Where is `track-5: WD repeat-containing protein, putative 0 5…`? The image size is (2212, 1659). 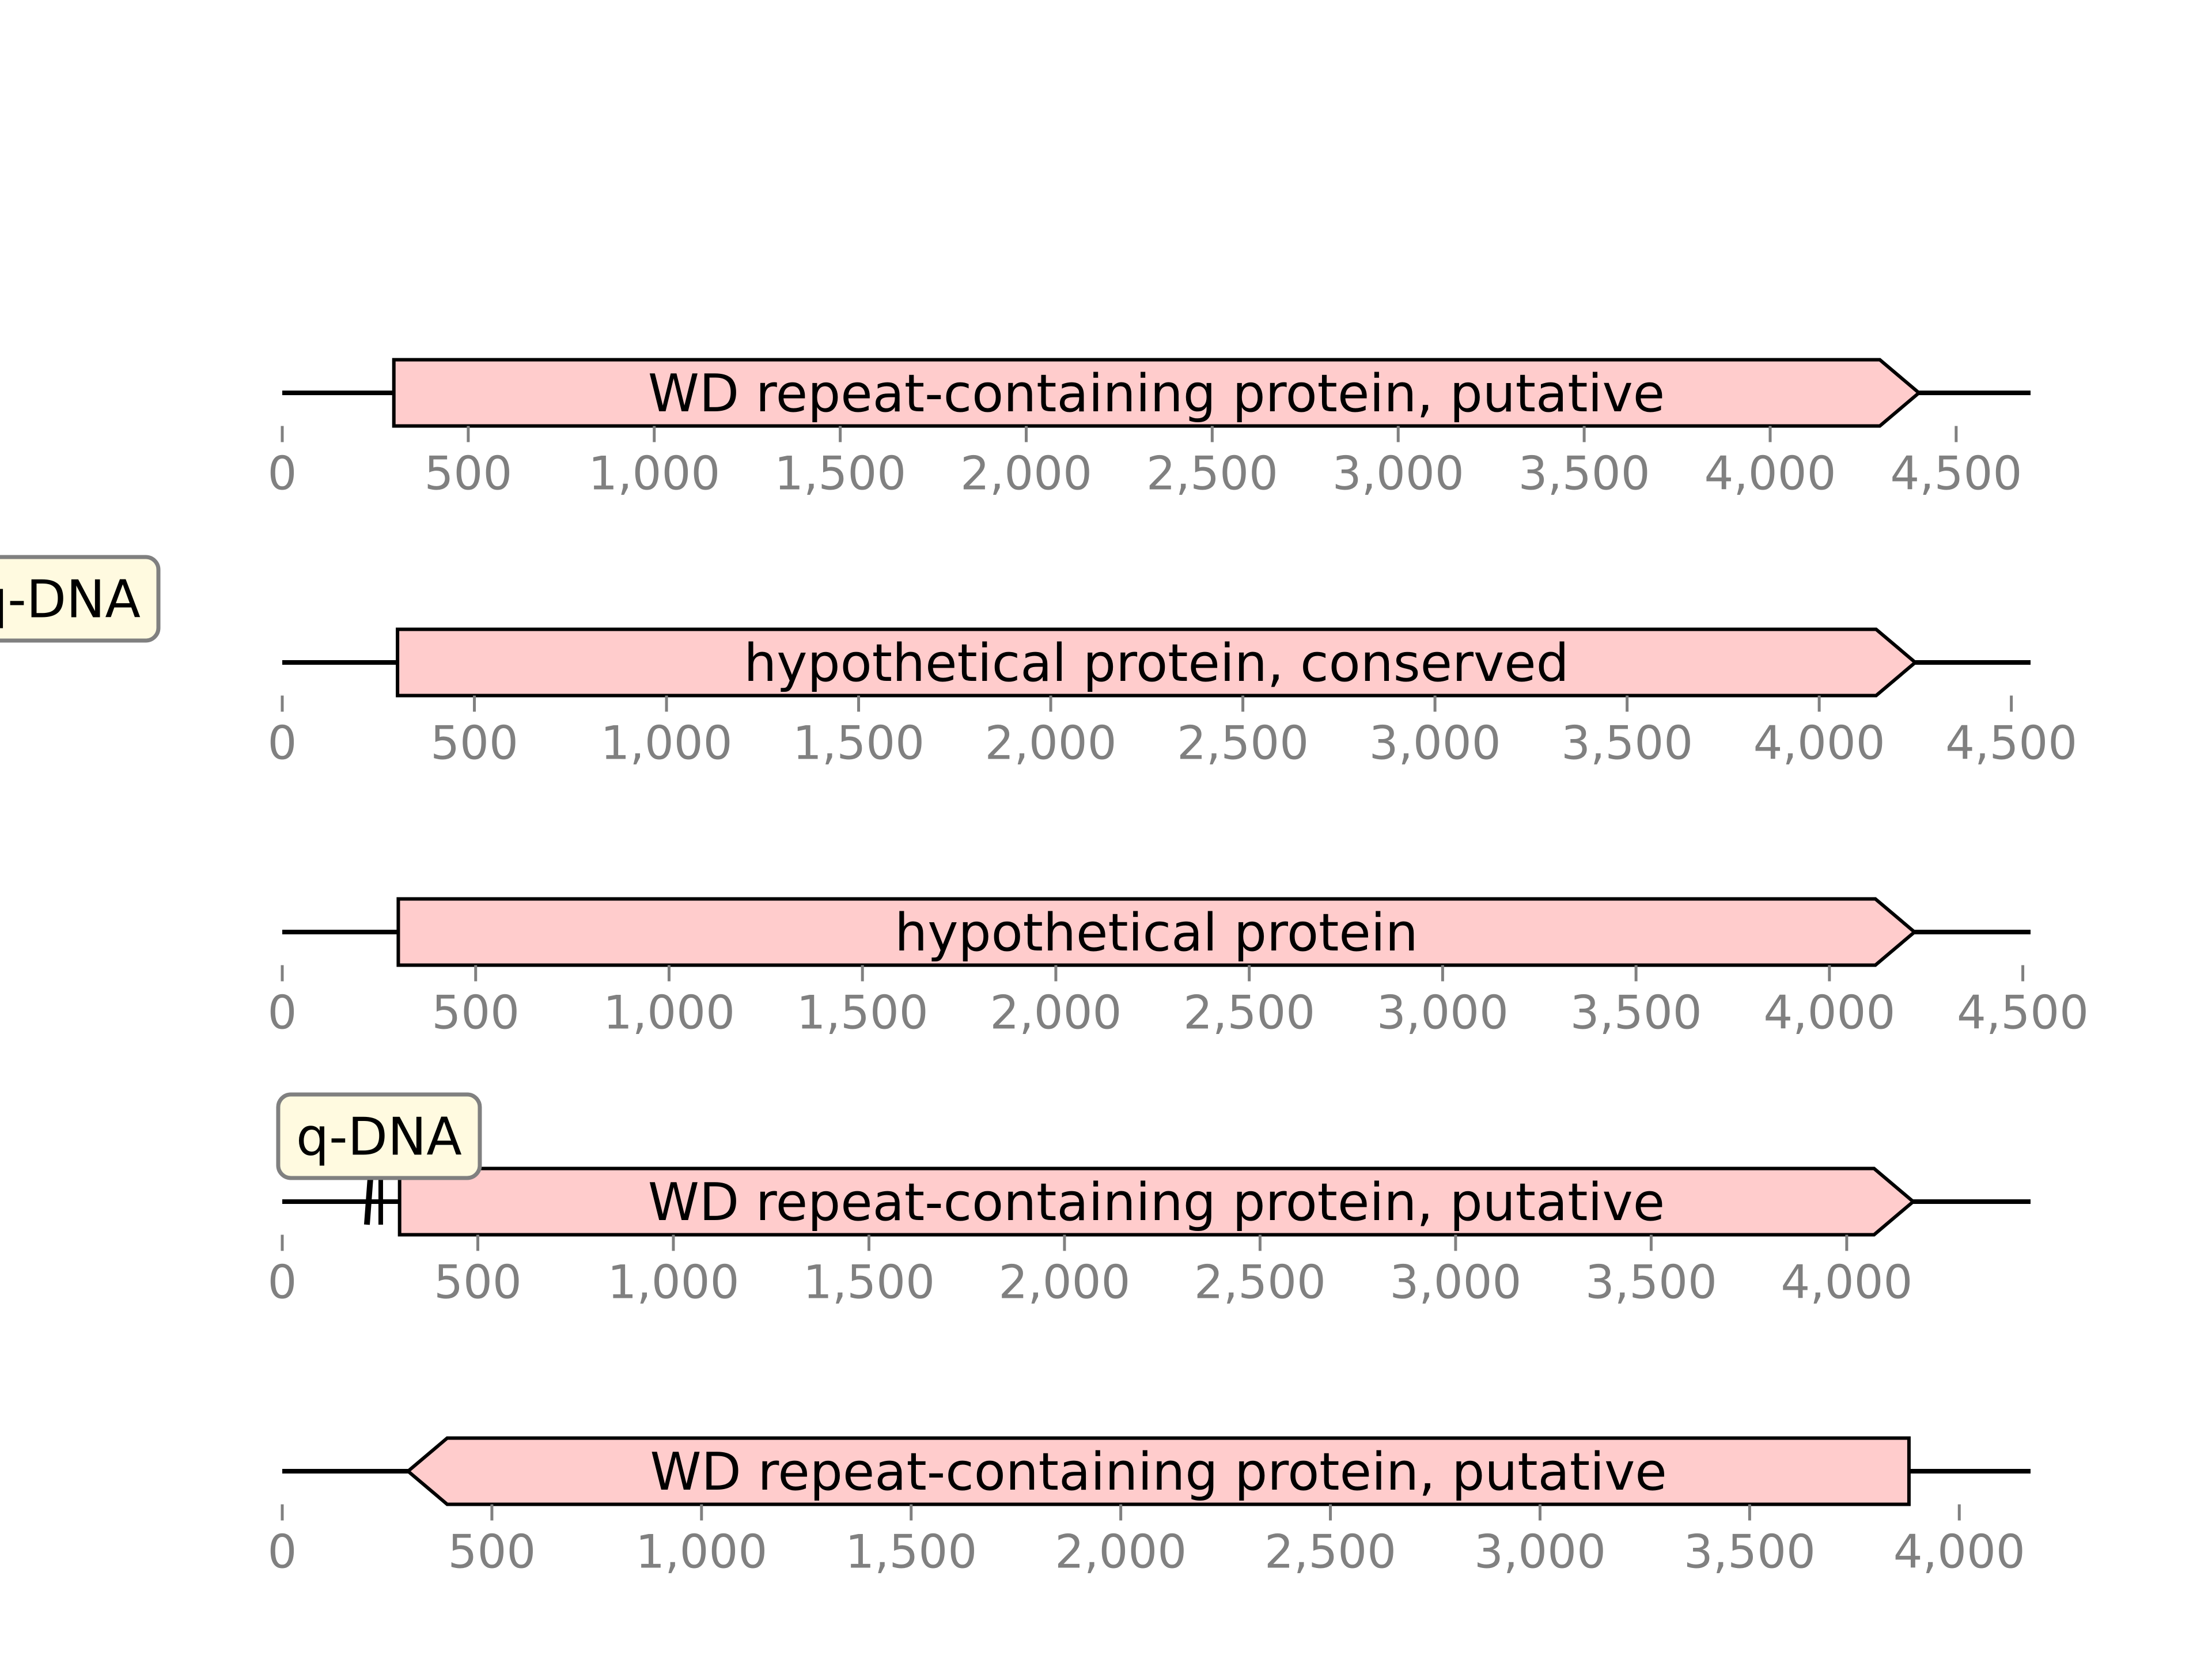
track-5: WD repeat-containing protein, putative 0 5… is located at coordinates (1149, 1507).